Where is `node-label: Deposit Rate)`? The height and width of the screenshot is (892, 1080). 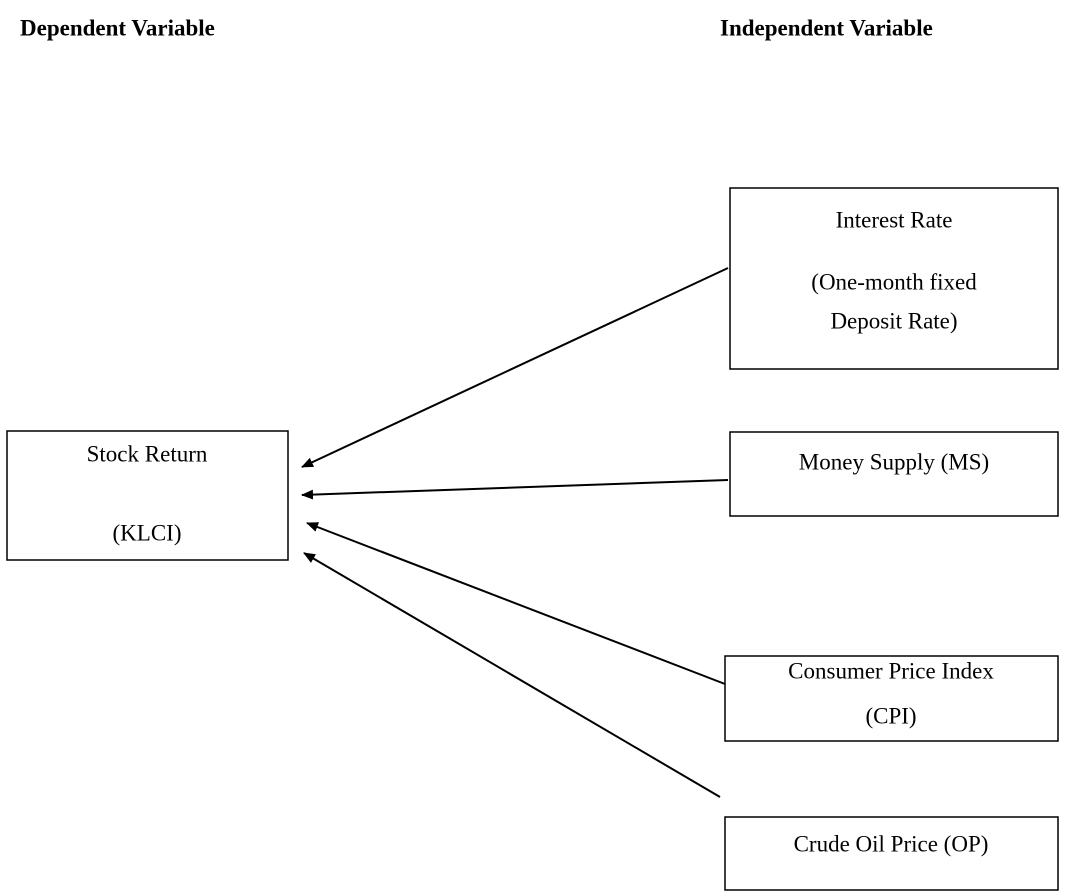
node-label: Deposit Rate) is located at coordinates (893, 320).